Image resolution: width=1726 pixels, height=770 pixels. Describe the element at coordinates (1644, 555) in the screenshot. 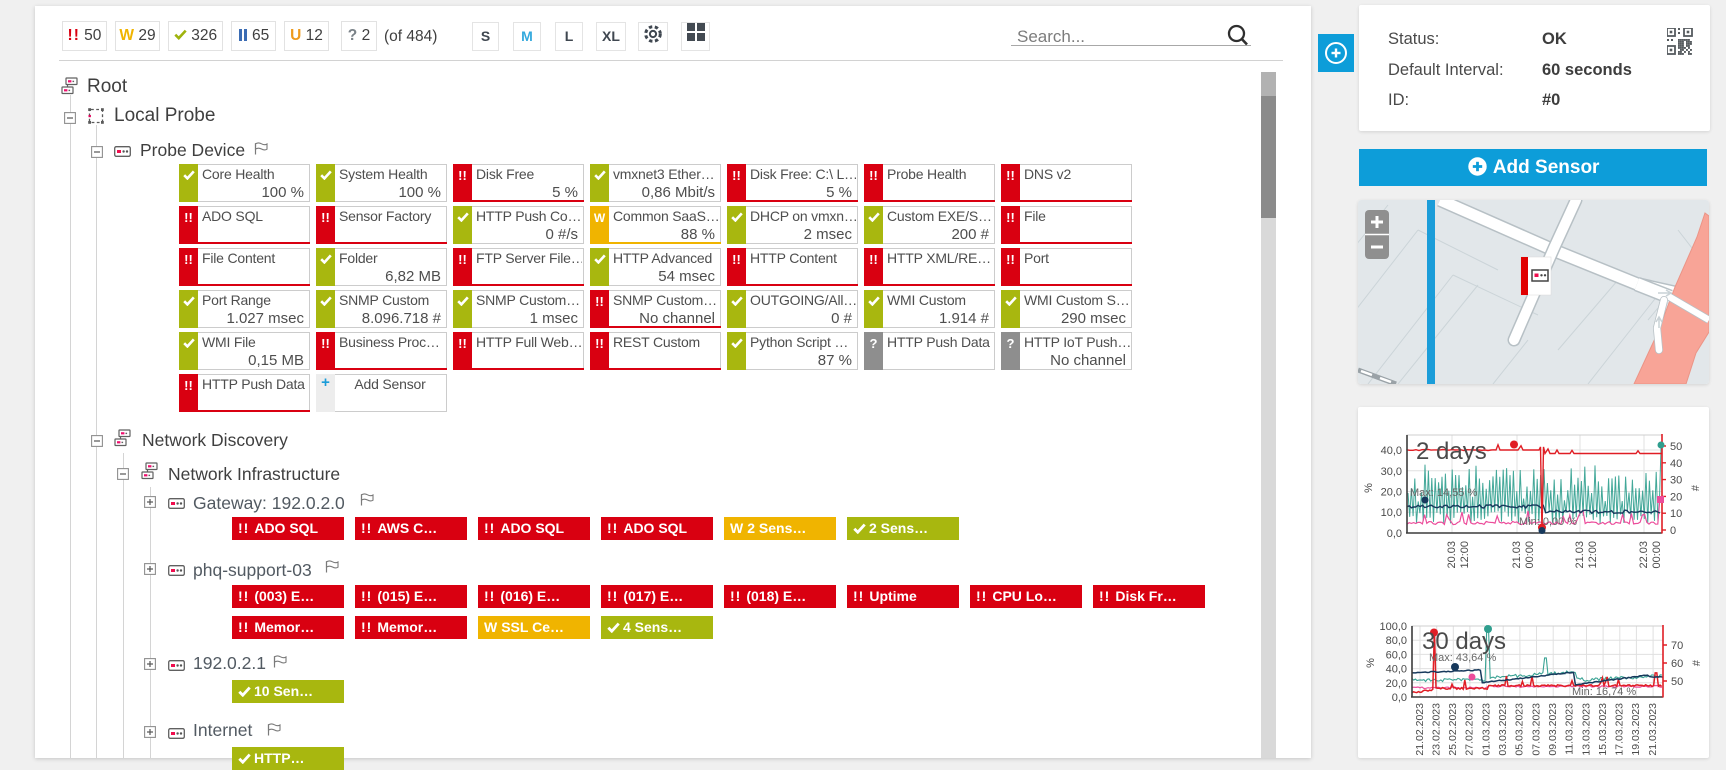

I see `svg-text: 22.03` at that location.